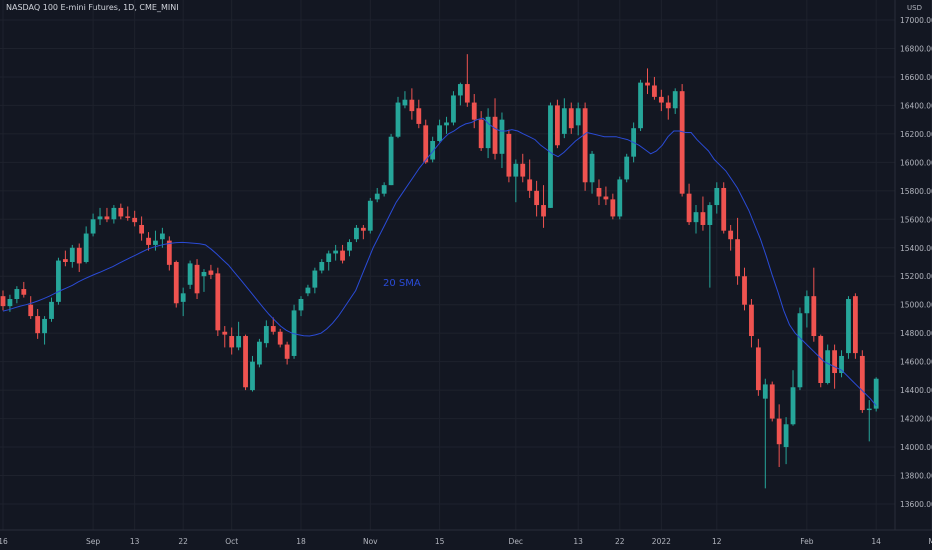  I want to click on price-tick-label: 17000.00, so click(916, 20).